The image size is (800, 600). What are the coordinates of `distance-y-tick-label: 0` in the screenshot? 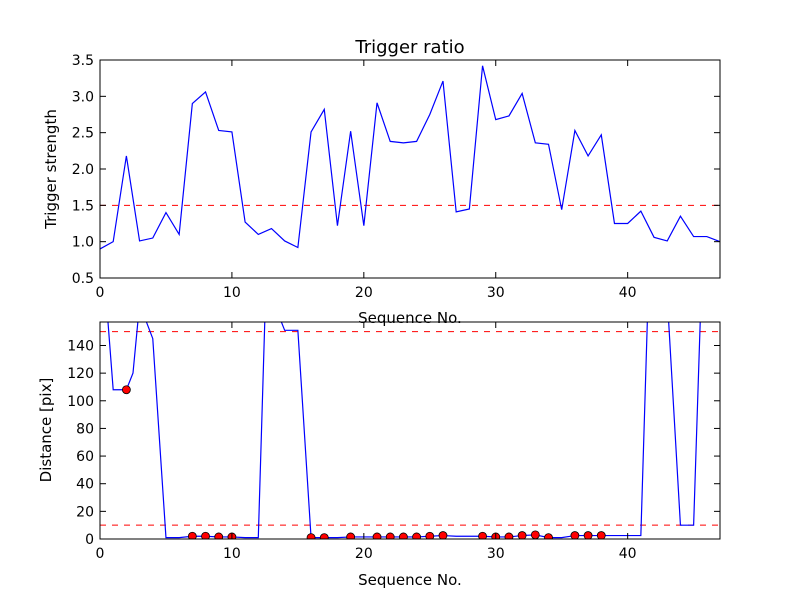 It's located at (89, 540).